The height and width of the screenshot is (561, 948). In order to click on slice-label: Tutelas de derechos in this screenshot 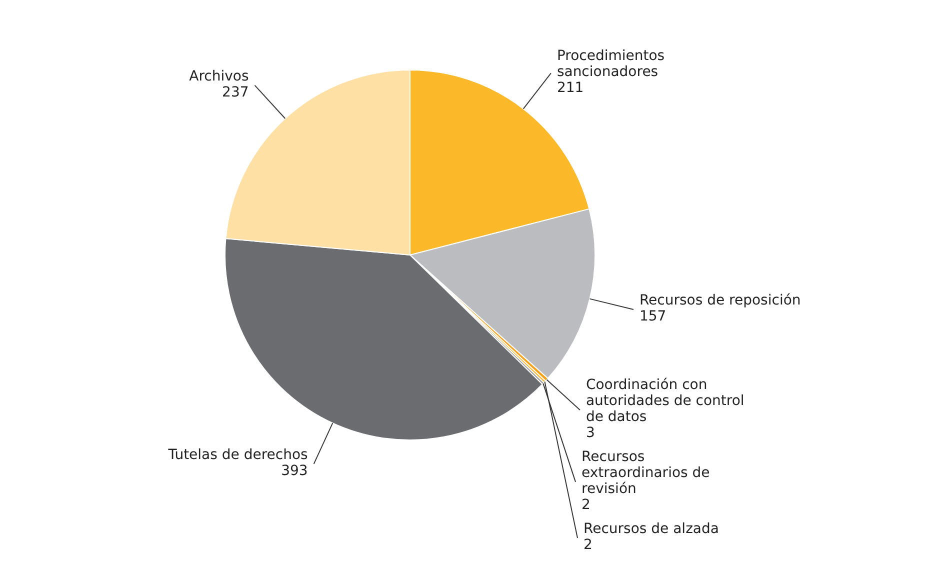, I will do `click(237, 454)`.